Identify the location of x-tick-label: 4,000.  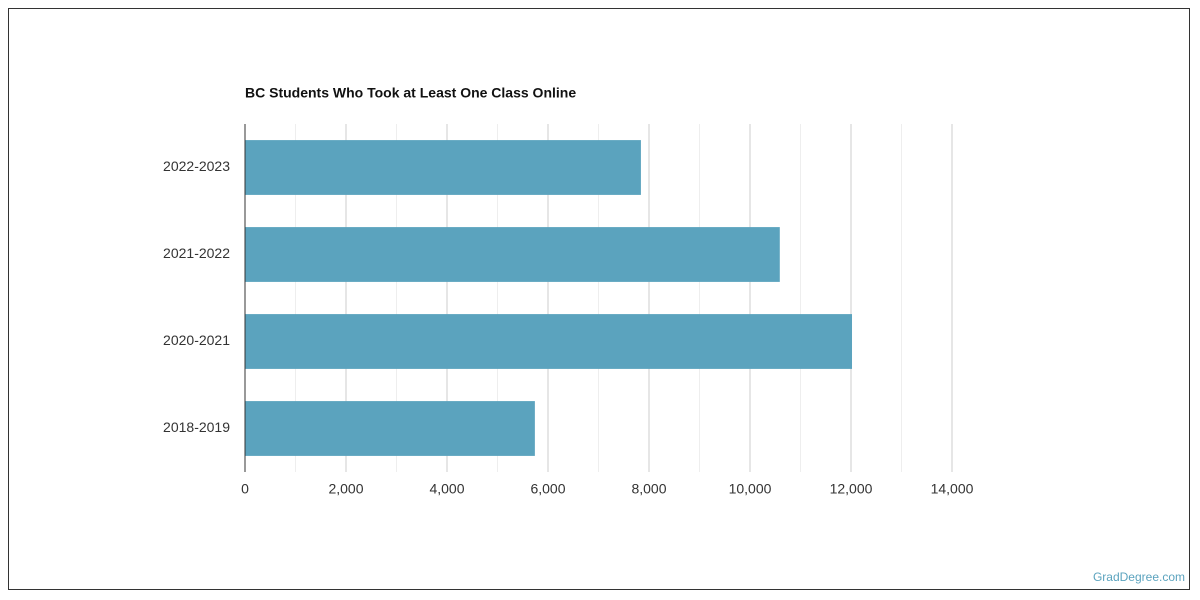
(446, 489).